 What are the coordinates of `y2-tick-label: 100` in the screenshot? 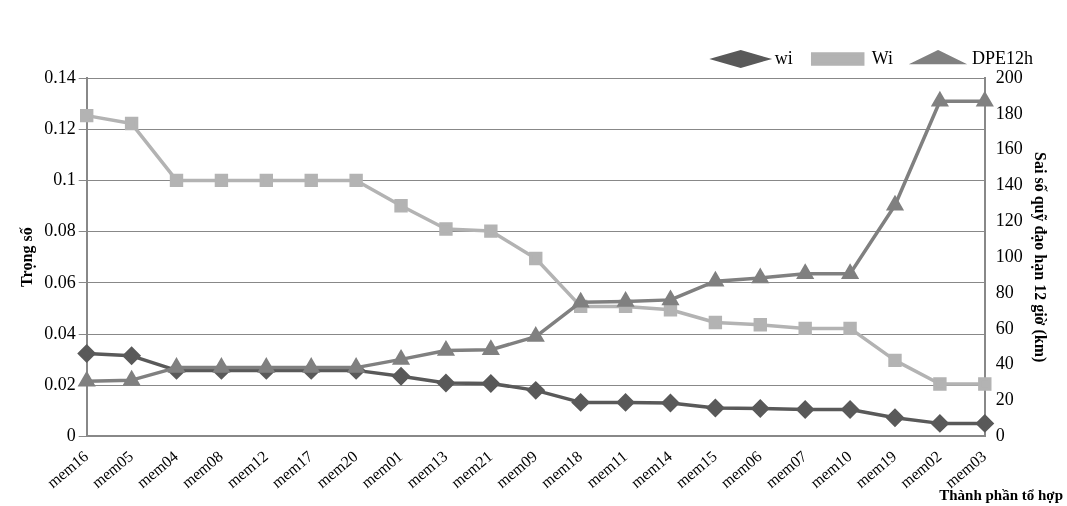 It's located at (1009, 255).